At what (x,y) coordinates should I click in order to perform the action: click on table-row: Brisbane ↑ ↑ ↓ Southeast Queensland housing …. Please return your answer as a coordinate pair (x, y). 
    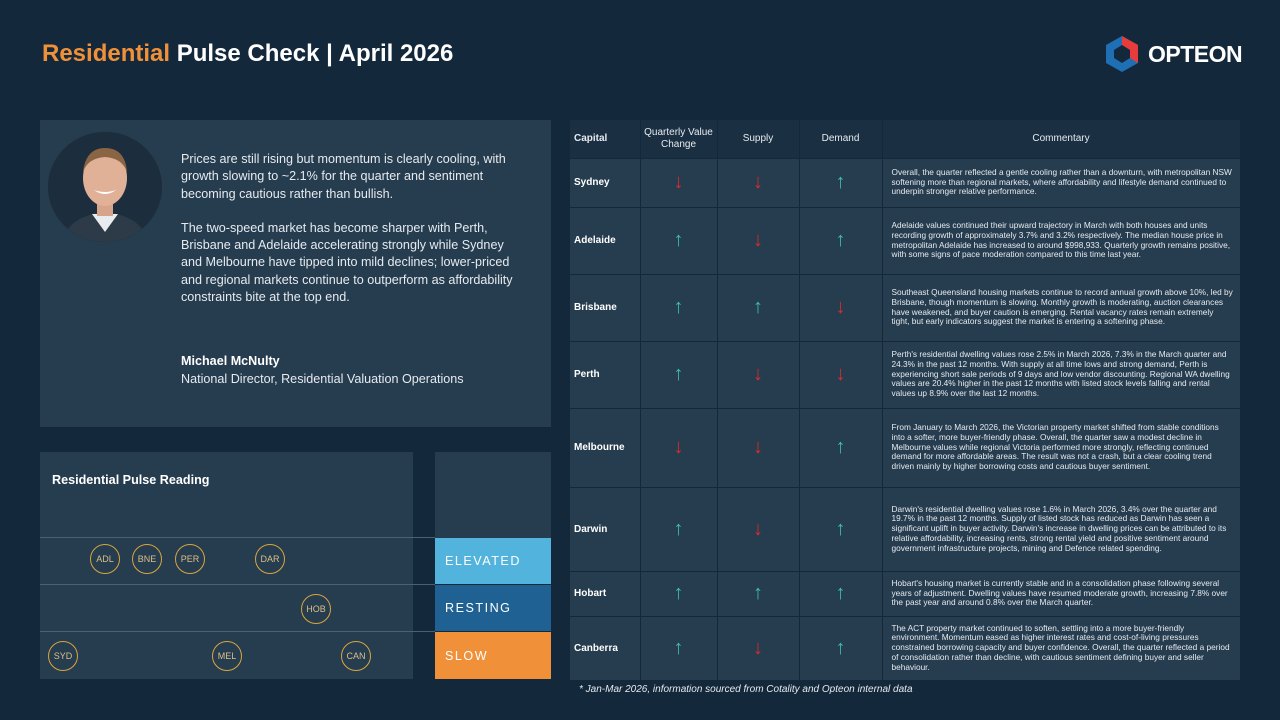
    Looking at the image, I should click on (905, 308).